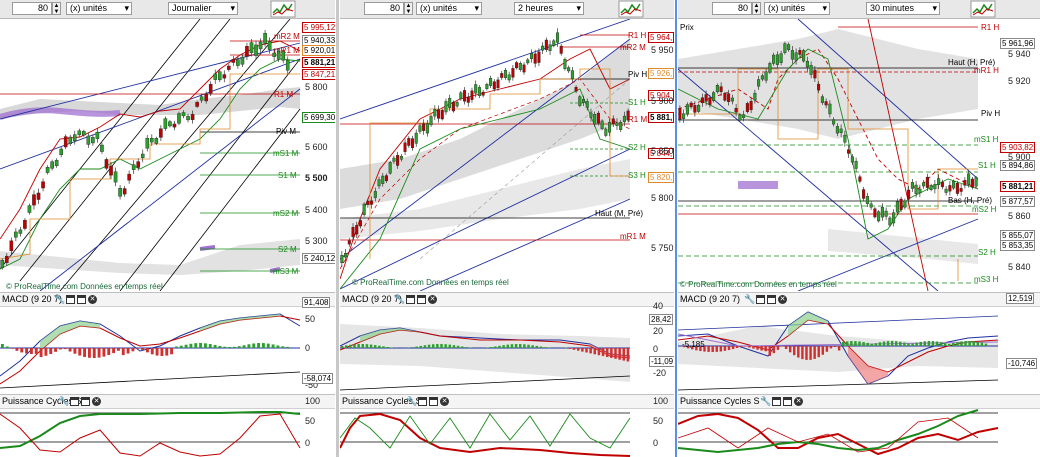 The height and width of the screenshot is (457, 1040). What do you see at coordinates (316, 210) in the screenshot?
I see `price-axis-label: 5 400` at bounding box center [316, 210].